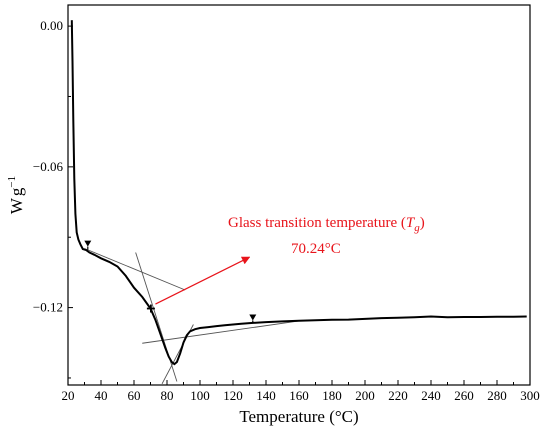  What do you see at coordinates (51, 25) in the screenshot?
I see `y-tick-label: 0.00` at bounding box center [51, 25].